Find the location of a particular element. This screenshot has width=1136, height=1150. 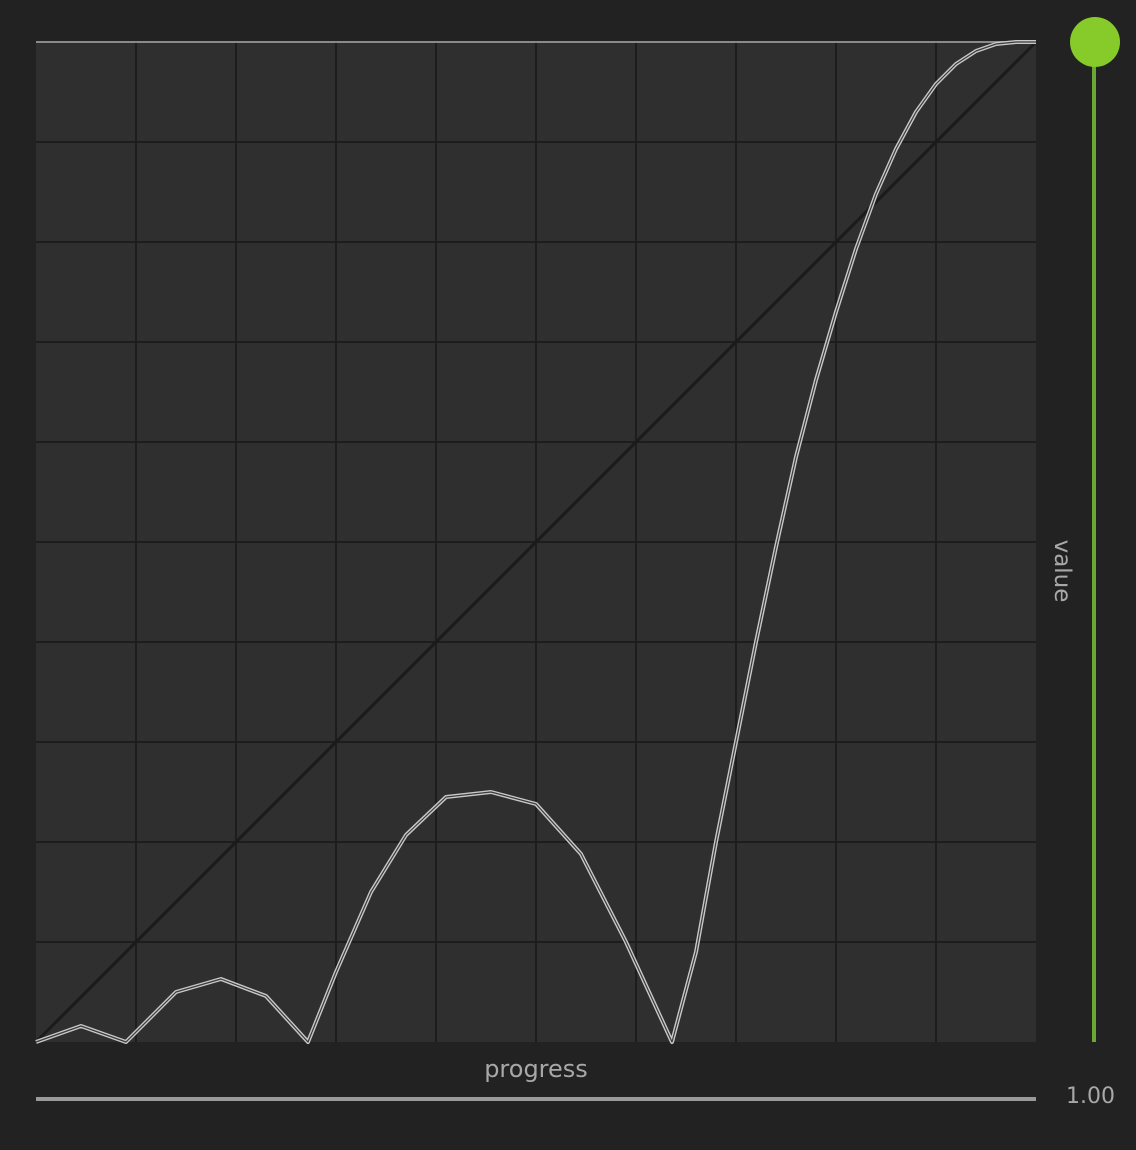

value-slider-track is located at coordinates (1094, 542).